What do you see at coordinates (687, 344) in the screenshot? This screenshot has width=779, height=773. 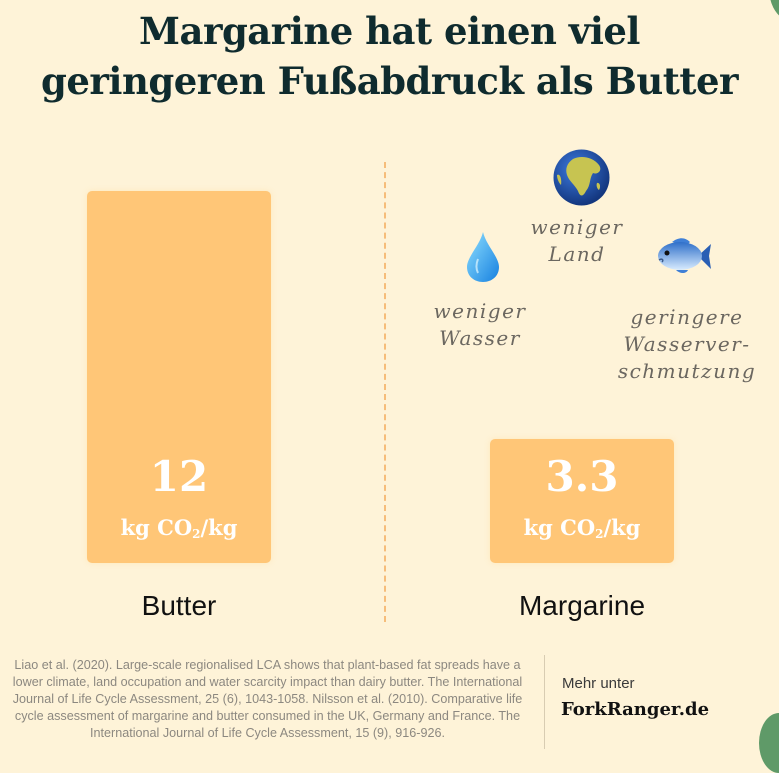 I see `annotation-less-water-pollution: geringere Wasserver- schmutzung` at bounding box center [687, 344].